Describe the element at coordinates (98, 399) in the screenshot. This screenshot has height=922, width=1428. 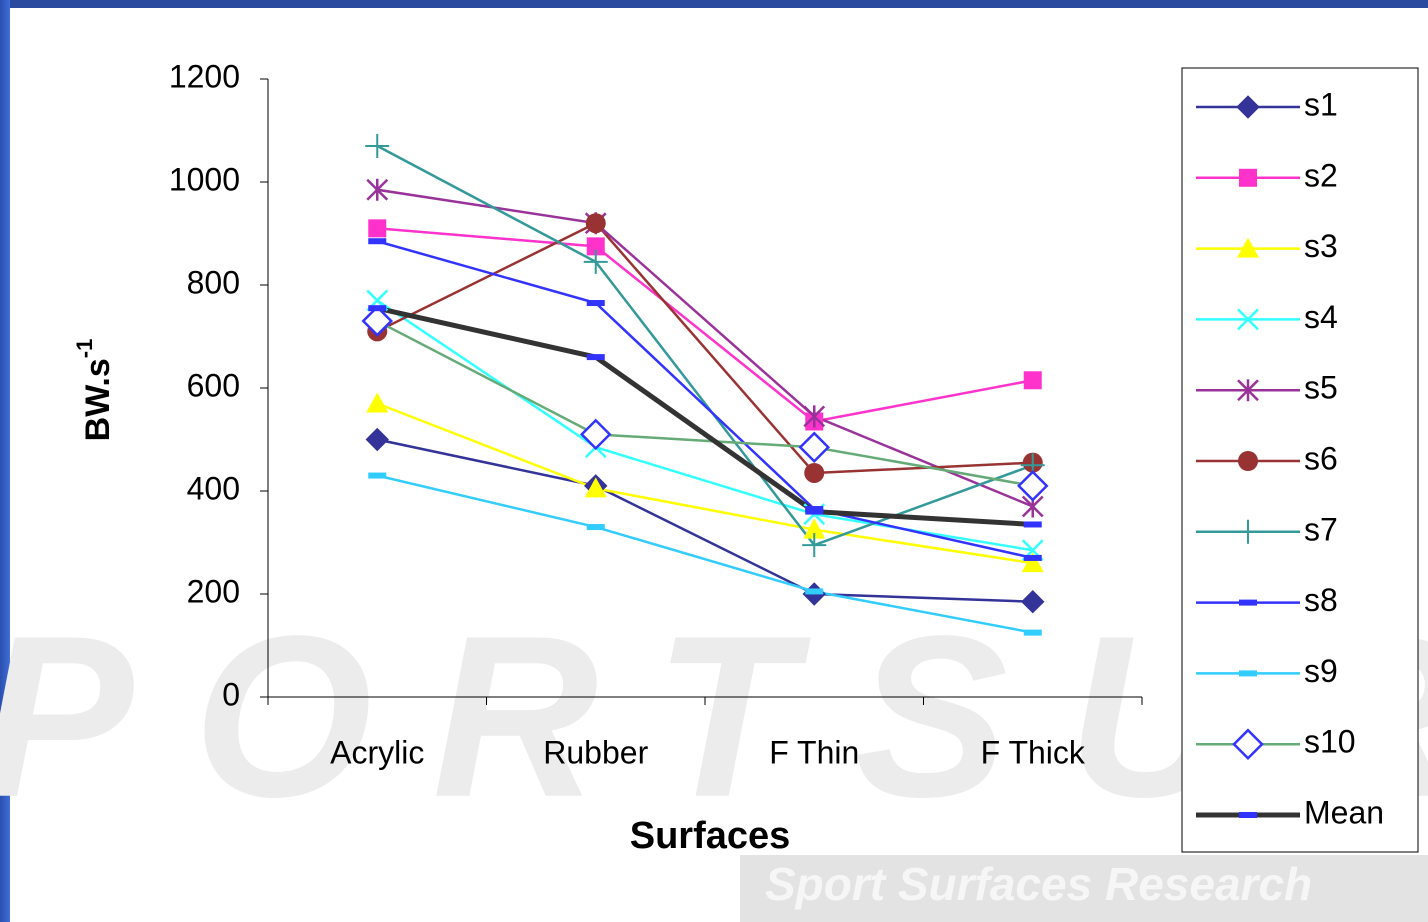
I see `y-axis-label-main: BW.s` at that location.